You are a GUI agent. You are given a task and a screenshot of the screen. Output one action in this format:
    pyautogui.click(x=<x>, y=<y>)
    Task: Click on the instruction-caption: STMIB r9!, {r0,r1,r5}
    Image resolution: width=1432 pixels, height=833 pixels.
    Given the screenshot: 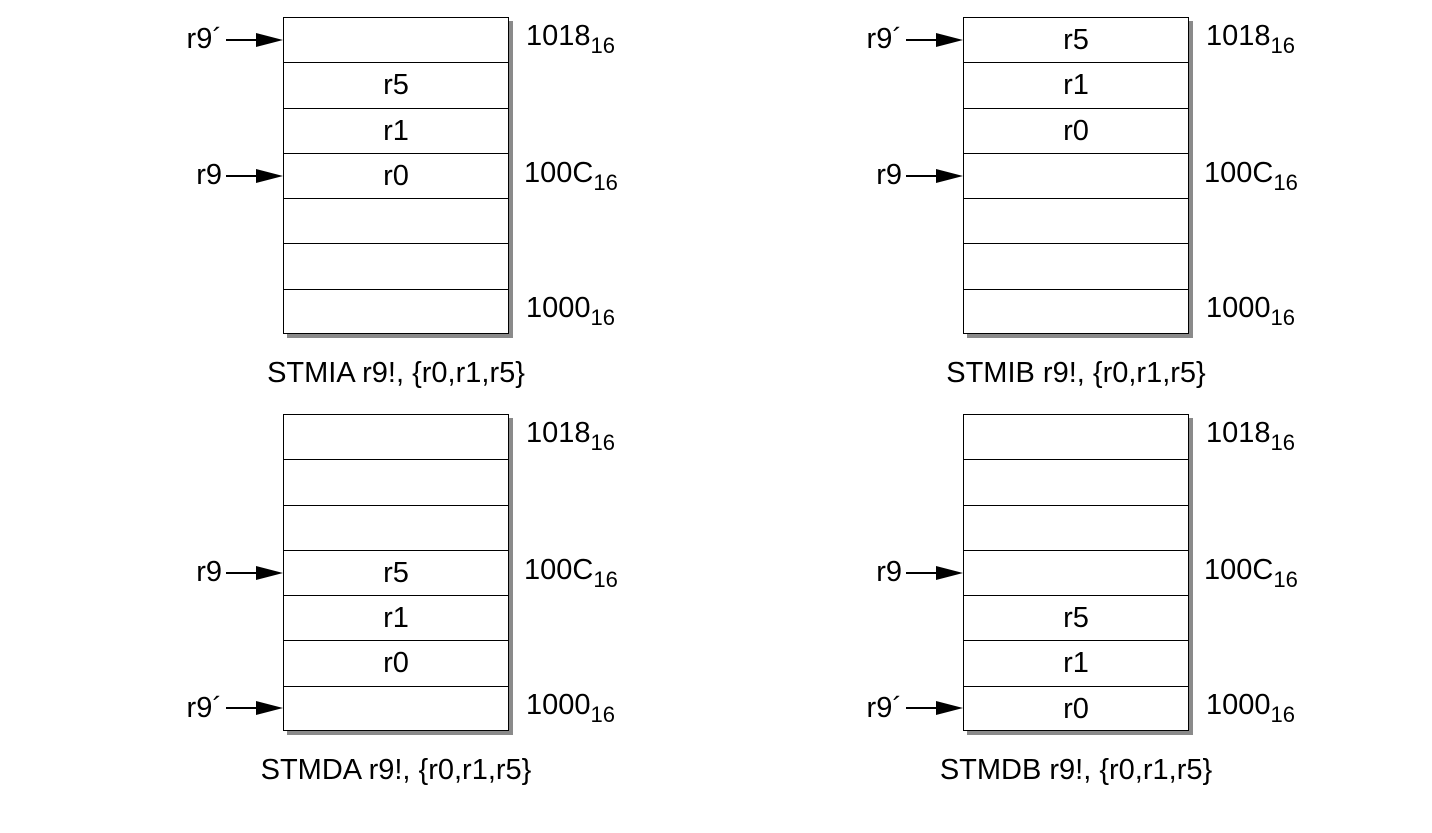 What is the action you would take?
    pyautogui.click(x=1076, y=373)
    